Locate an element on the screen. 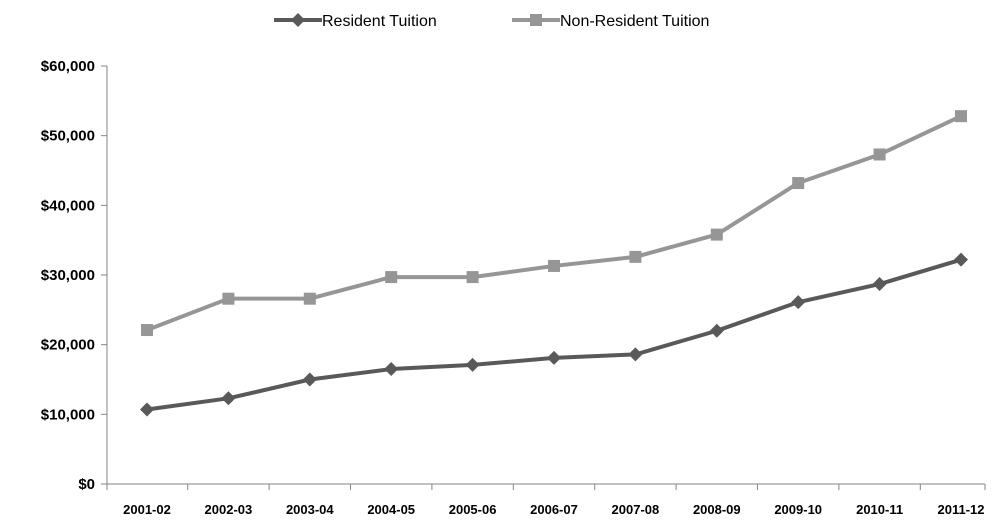  legend-item-non-resident-tuition: Non-Resident Tuition is located at coordinates (610, 21).